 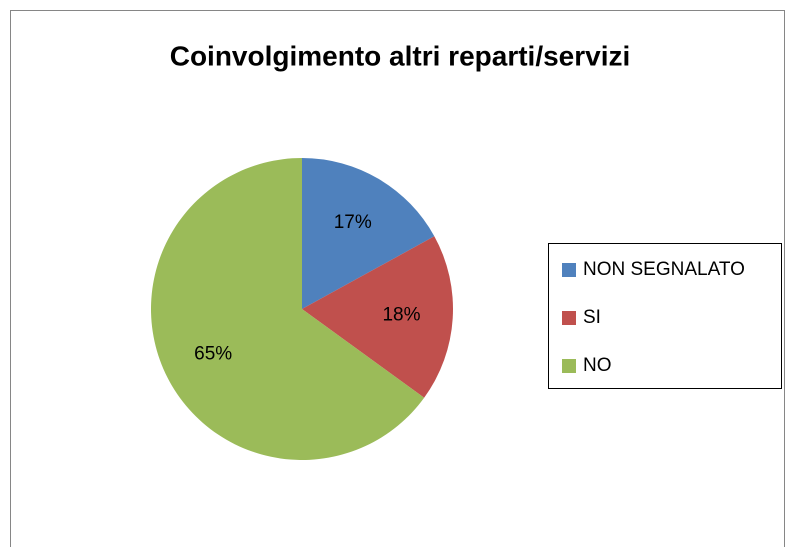 What do you see at coordinates (401, 314) in the screenshot?
I see `data-label: 18%` at bounding box center [401, 314].